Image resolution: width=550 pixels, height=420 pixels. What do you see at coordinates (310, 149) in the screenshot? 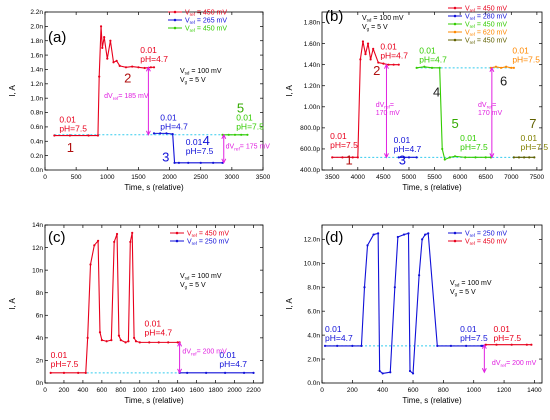
I see `y-tick-label: 600.0p` at bounding box center [310, 149].